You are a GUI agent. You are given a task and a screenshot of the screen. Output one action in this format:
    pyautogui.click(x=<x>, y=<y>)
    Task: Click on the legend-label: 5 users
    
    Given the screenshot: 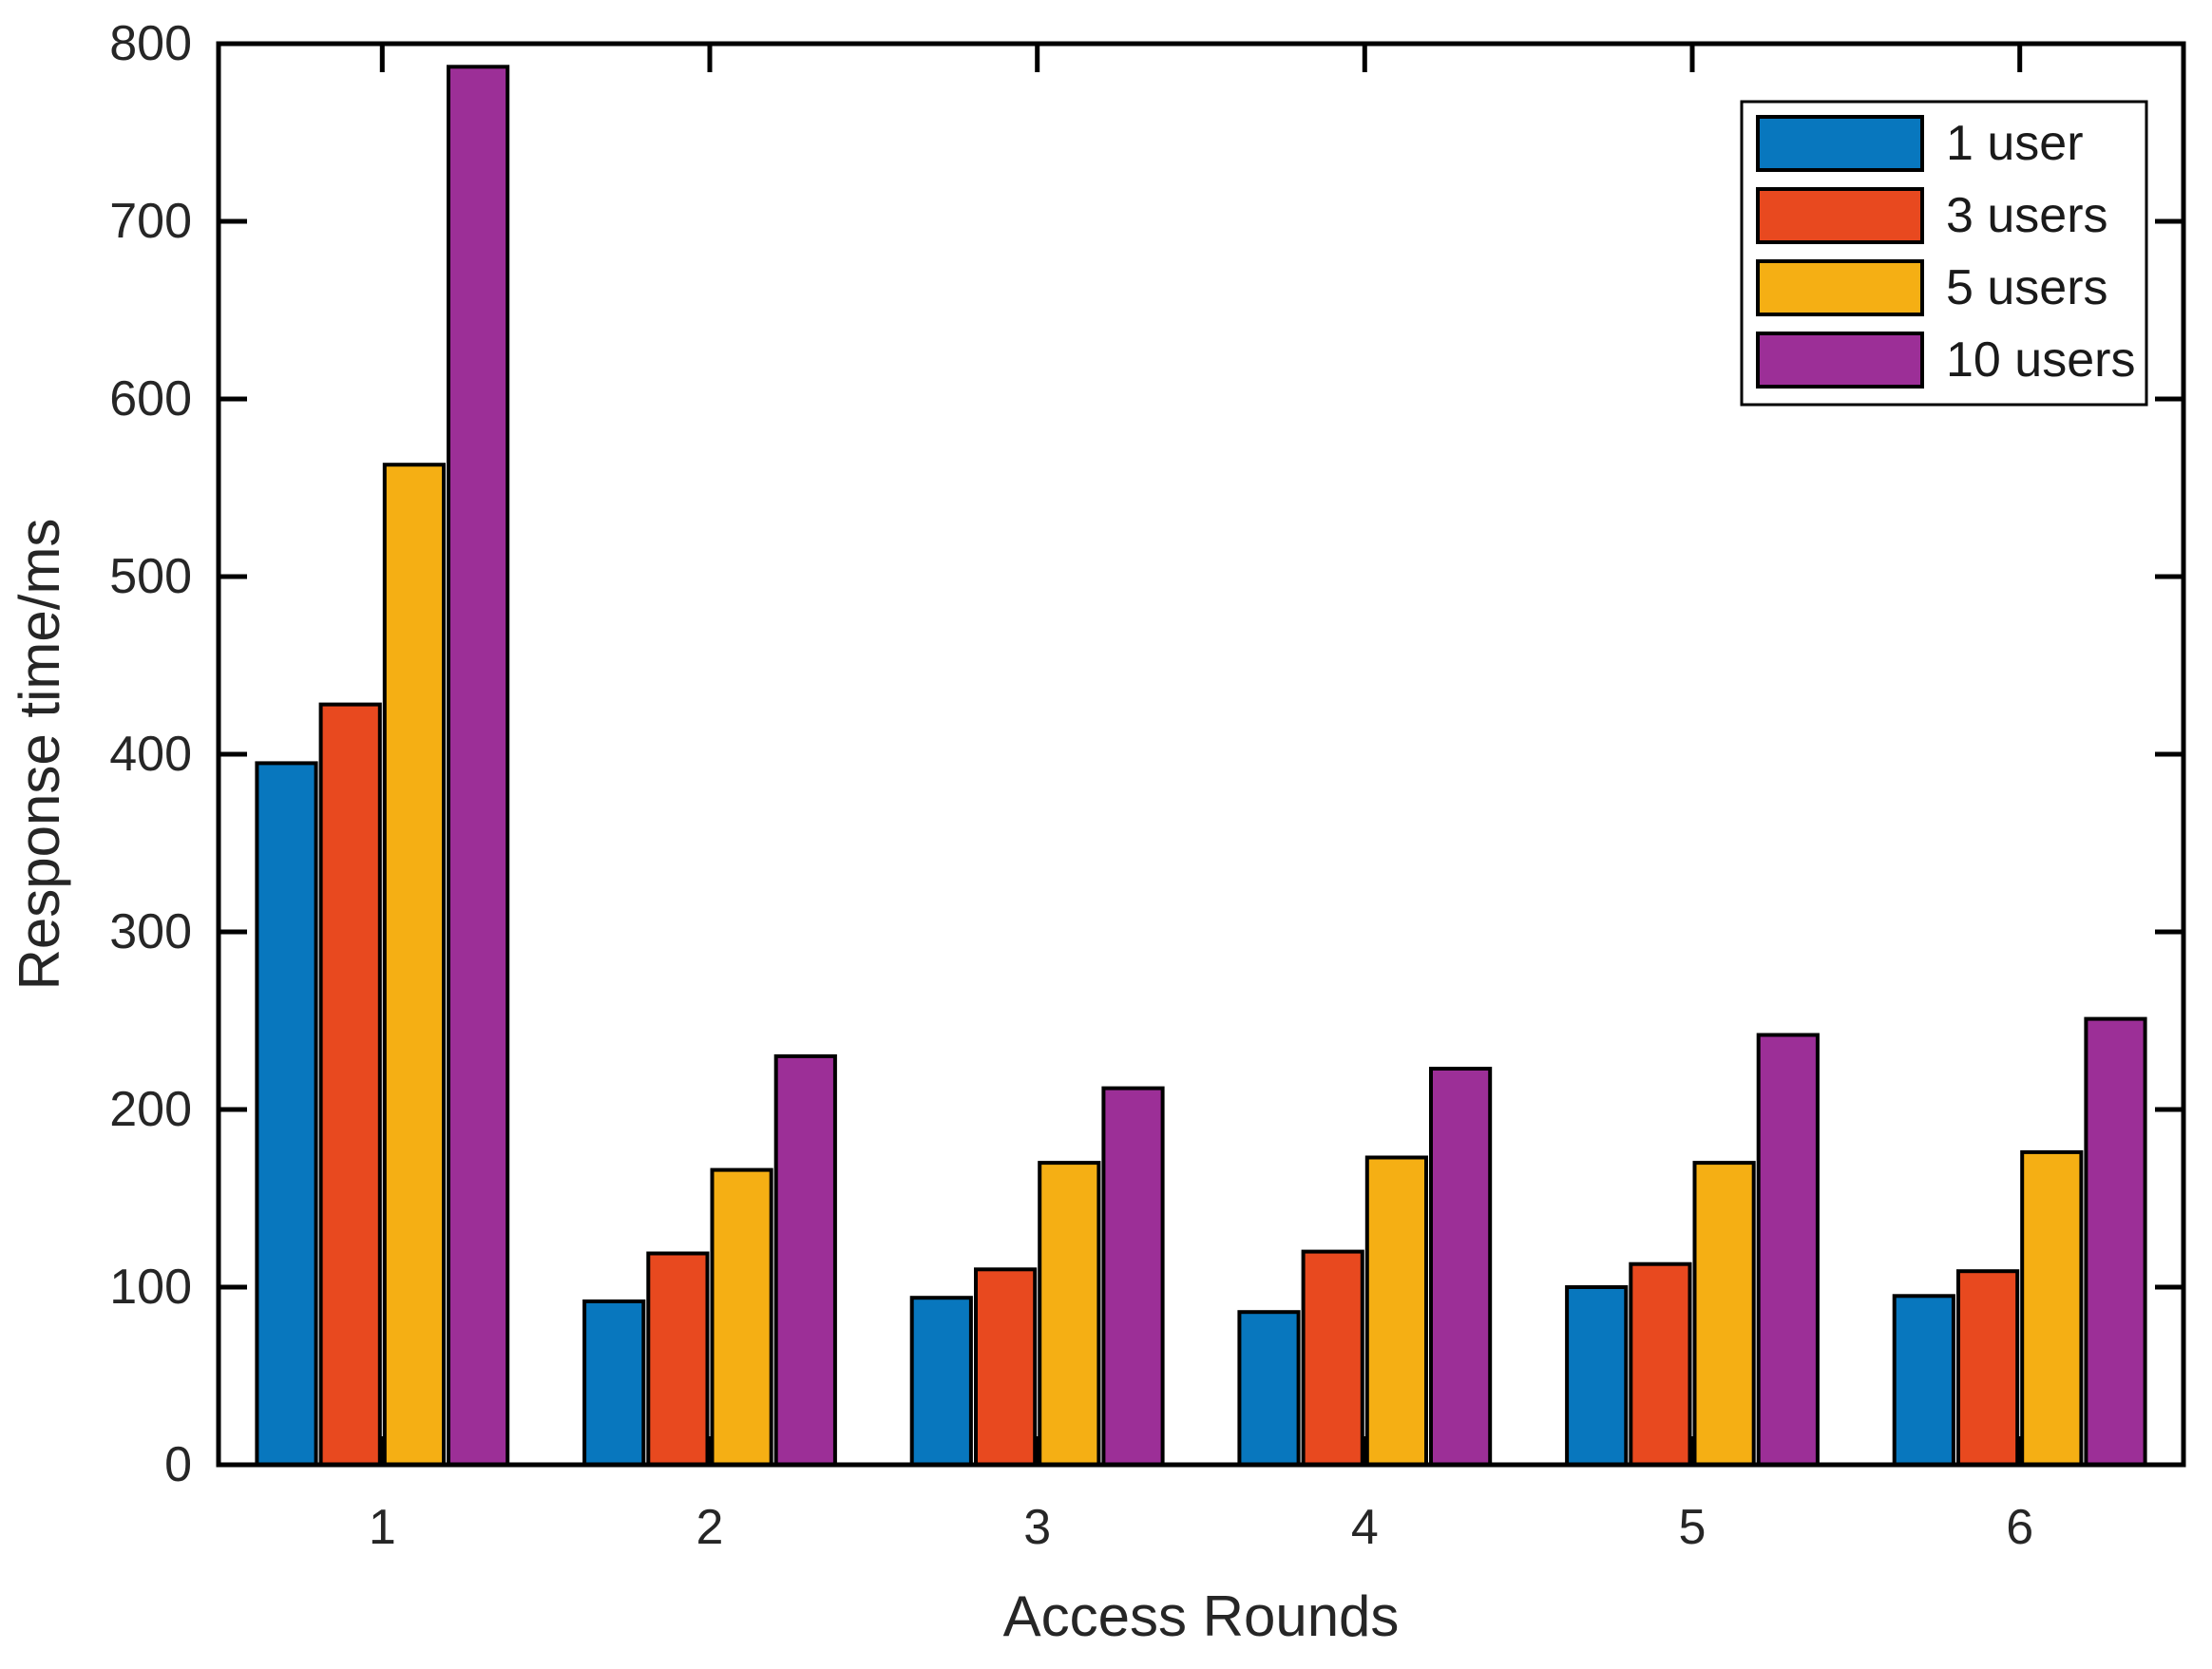 What is the action you would take?
    pyautogui.click(x=2027, y=287)
    